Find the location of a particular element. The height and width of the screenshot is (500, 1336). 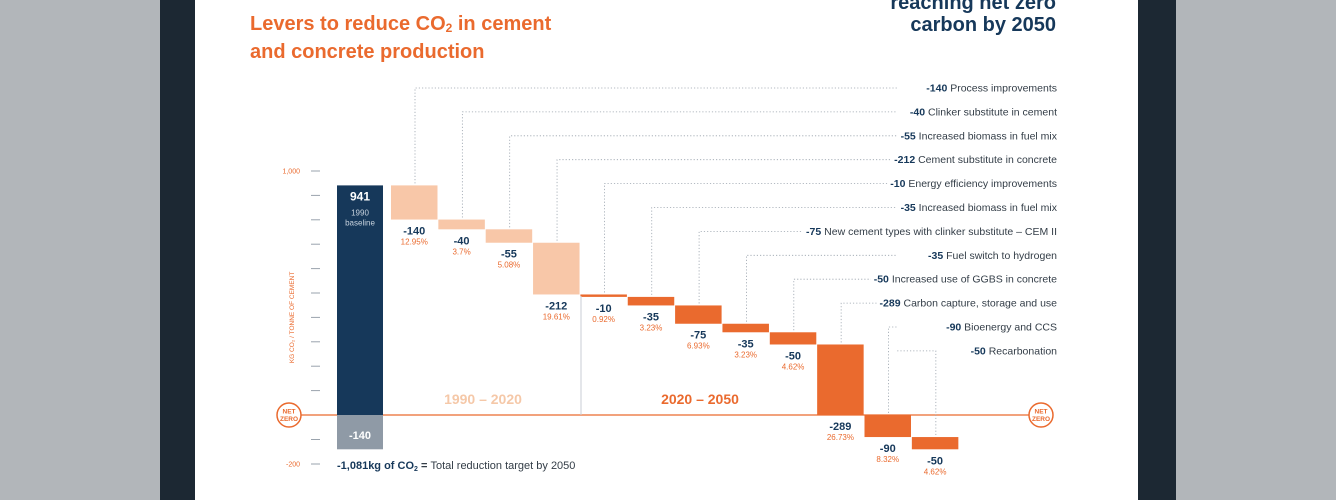

lever-name: Energy efficiency improvements is located at coordinates (981, 184).